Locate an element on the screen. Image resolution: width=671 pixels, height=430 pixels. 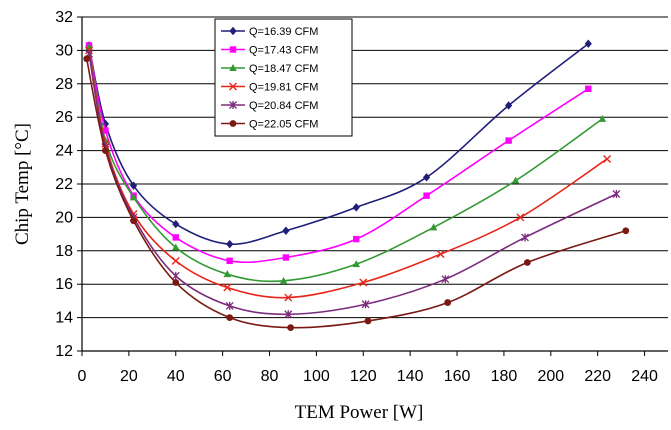
legend-entry: Q=16.39 CFM is located at coordinates (269, 32).